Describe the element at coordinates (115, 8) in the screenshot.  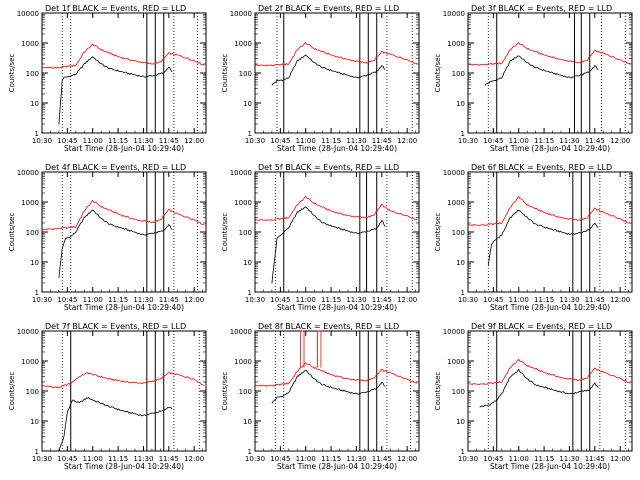
I see `chart-title: Det 1f BLACK = Events, RED = LLD` at that location.